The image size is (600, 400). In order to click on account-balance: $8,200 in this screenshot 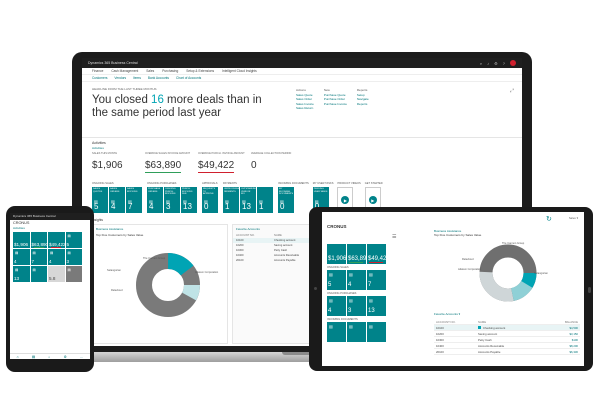, I will do `click(573, 345)`.